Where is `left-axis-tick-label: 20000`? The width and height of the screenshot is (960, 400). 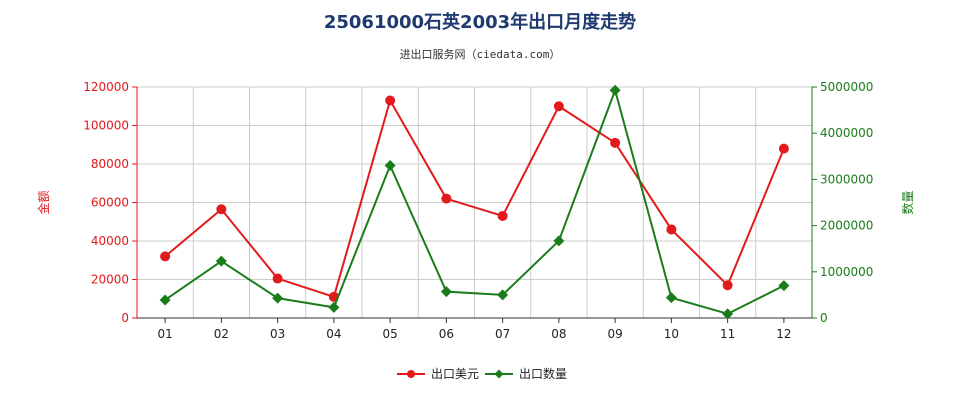 left-axis-tick-label: 20000 is located at coordinates (110, 280).